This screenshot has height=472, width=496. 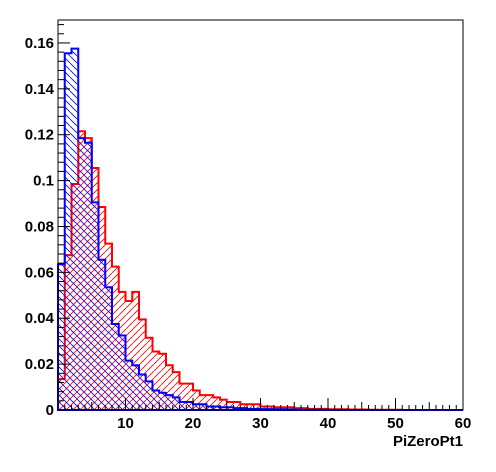 What do you see at coordinates (39, 364) in the screenshot?
I see `y-tick-label: 0.02` at bounding box center [39, 364].